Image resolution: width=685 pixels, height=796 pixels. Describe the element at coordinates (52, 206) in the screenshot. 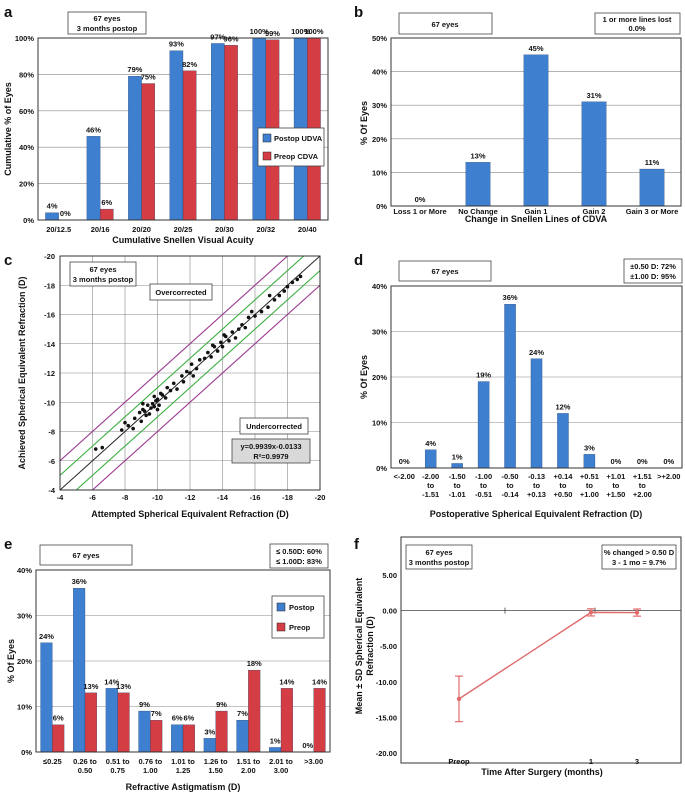

I see `data-label: 4%` at that location.